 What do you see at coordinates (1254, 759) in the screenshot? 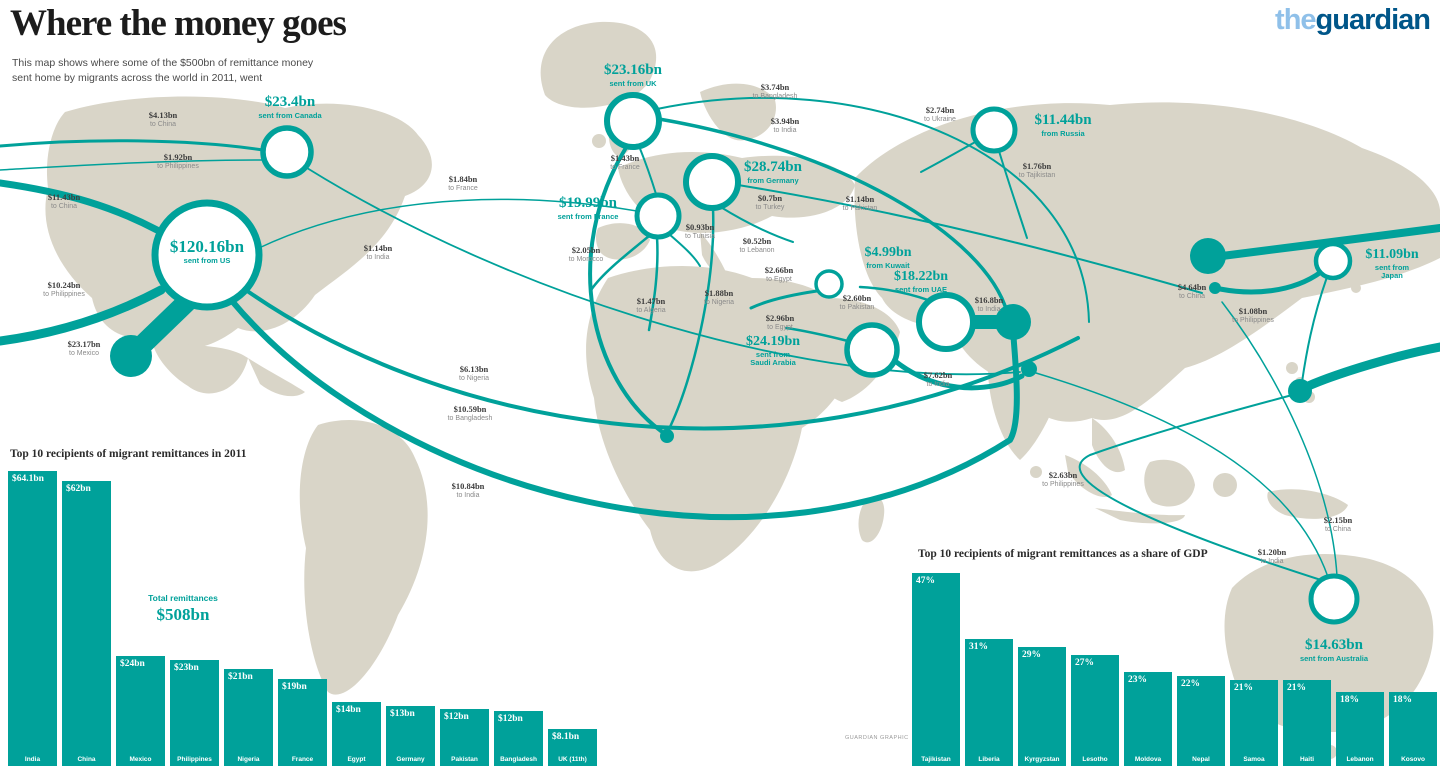
I see `bar-category-label: Samoa` at bounding box center [1254, 759].